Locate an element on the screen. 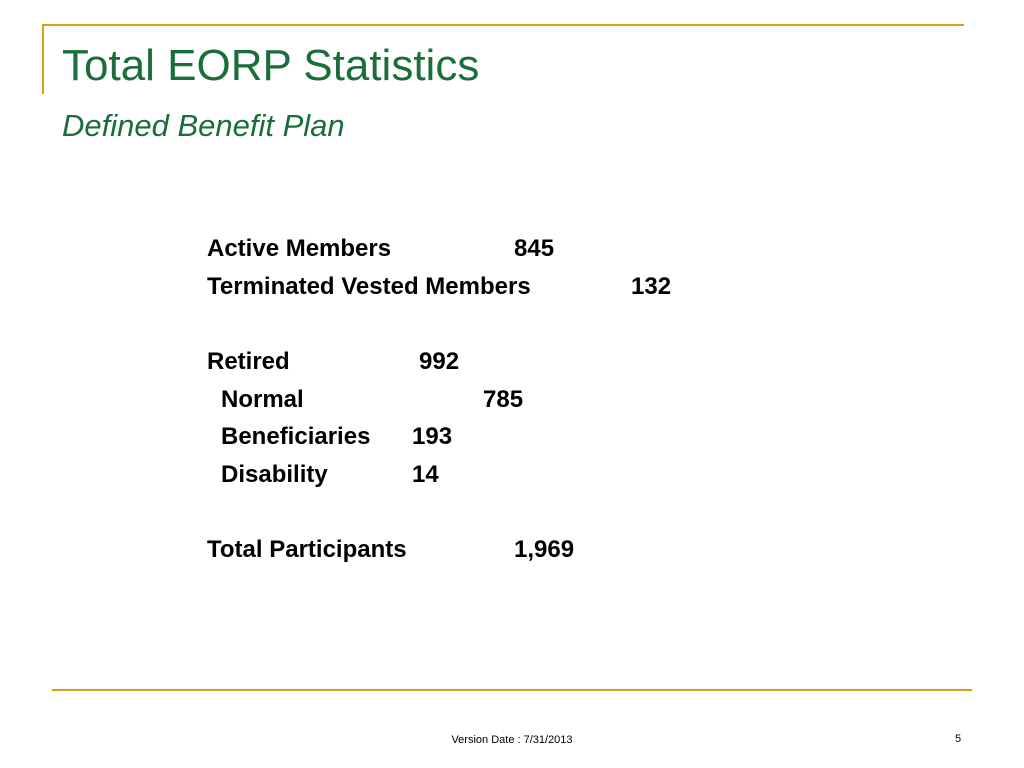  retired-label: Retired is located at coordinates (248, 361).